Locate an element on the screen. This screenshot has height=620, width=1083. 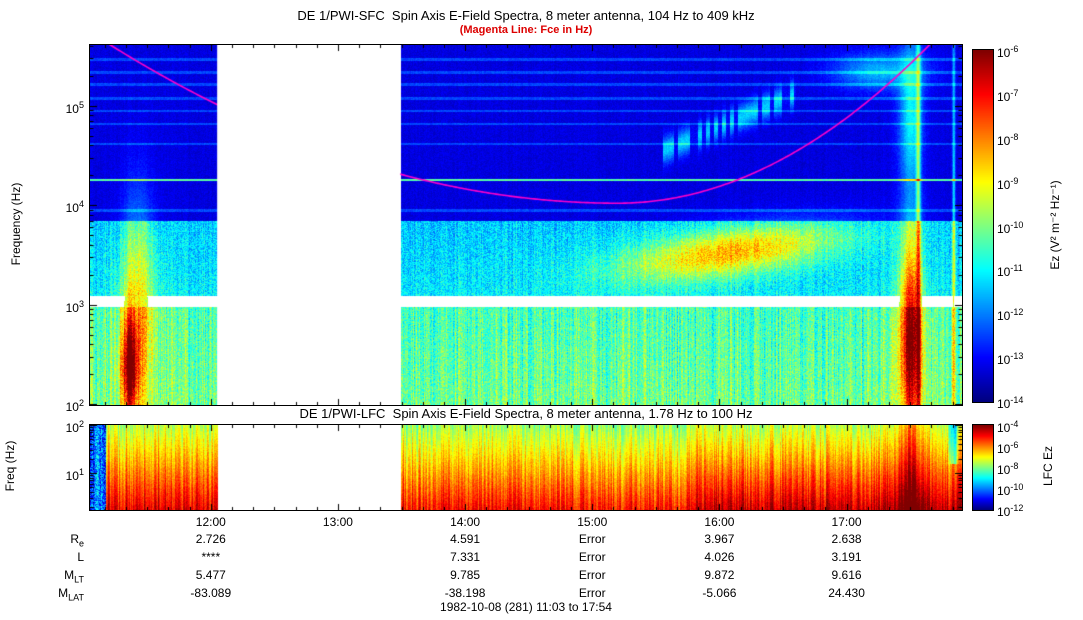
ephemeris-value: 9.616 is located at coordinates (846, 575).